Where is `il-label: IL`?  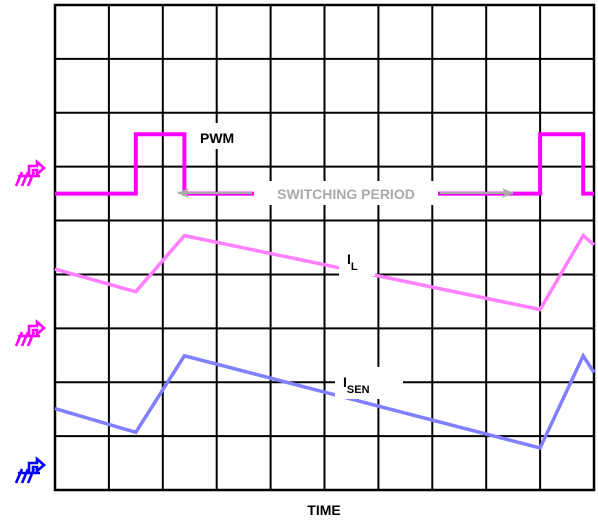 il-label: IL is located at coordinates (352, 262).